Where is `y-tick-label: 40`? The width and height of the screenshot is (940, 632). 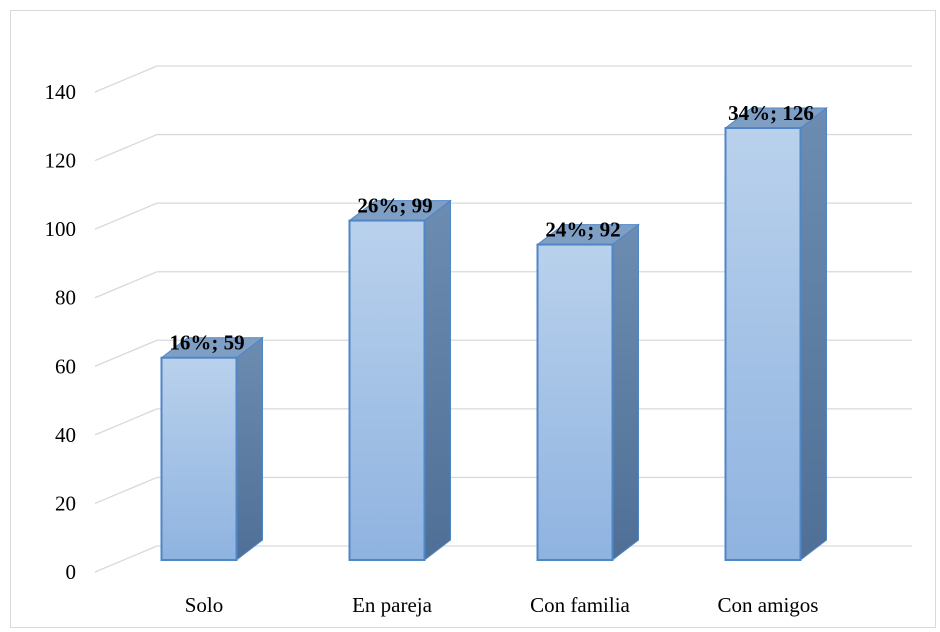
y-tick-label: 40 is located at coordinates (65, 435).